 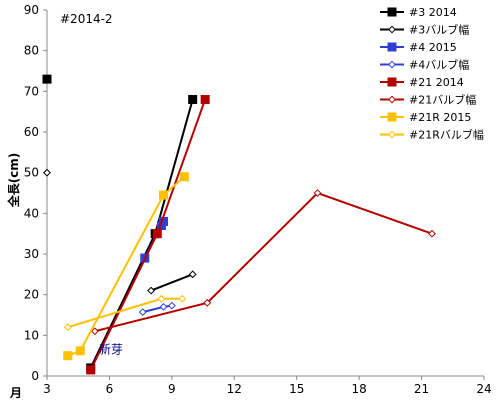 I want to click on x-tick-label: 6, so click(x=110, y=389).